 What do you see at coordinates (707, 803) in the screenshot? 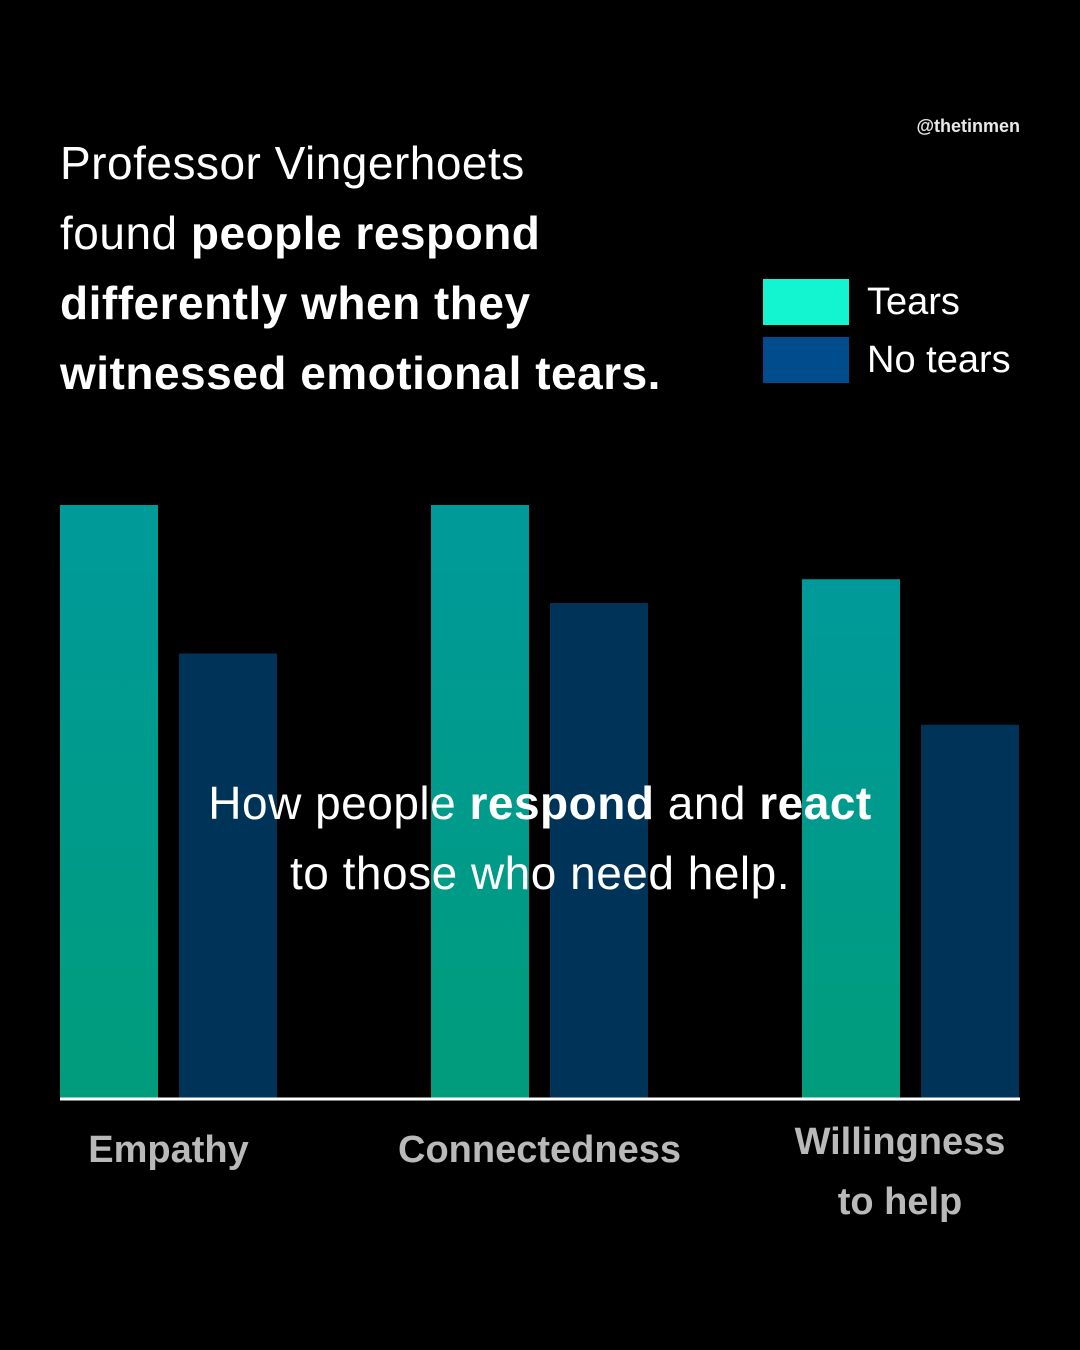
I see `overlay-part-3: and` at bounding box center [707, 803].